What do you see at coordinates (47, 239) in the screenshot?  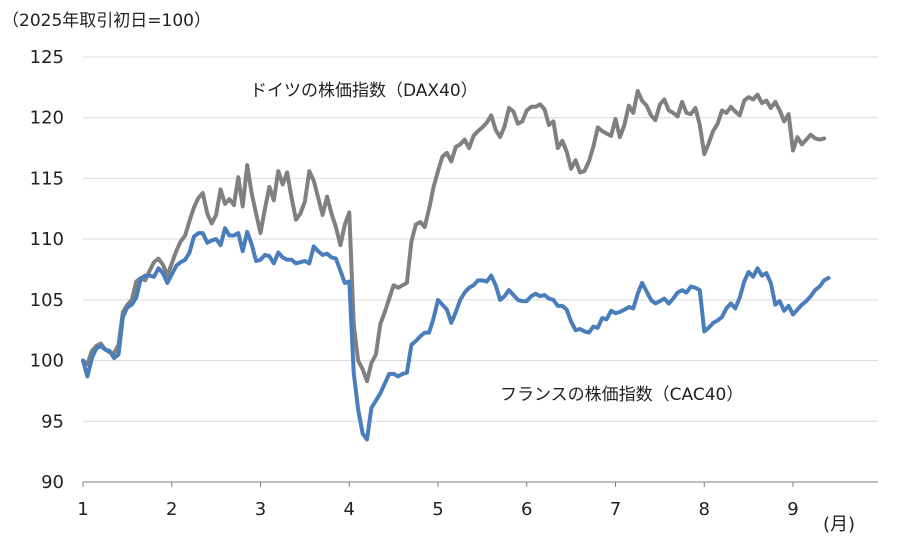 I see `y-tick-label: 110` at bounding box center [47, 239].